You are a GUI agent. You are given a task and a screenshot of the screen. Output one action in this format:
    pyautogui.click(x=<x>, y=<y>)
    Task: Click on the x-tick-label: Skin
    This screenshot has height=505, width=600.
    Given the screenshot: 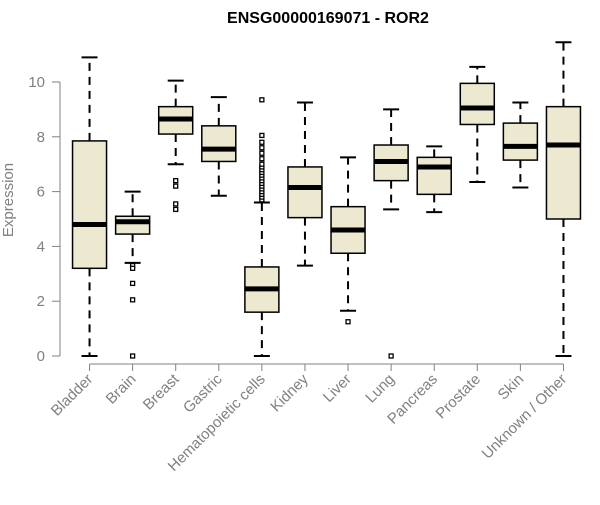 What is the action you would take?
    pyautogui.click(x=511, y=387)
    